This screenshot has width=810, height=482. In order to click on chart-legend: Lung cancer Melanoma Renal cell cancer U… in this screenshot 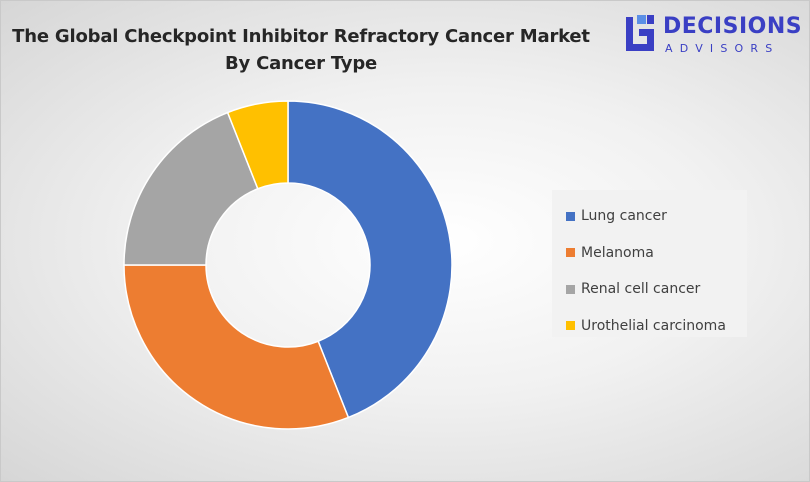, I will do `click(649, 263)`.